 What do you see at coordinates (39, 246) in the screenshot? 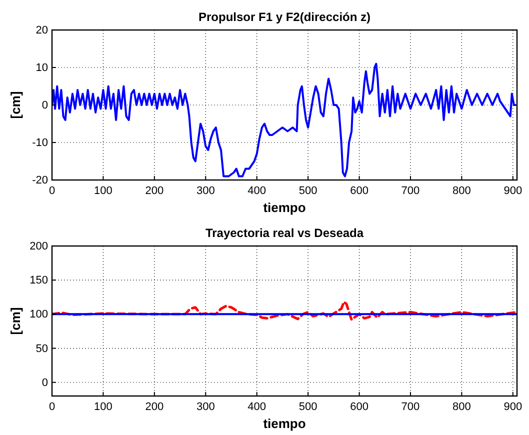
I see `y-tick-label: 200` at bounding box center [39, 246].